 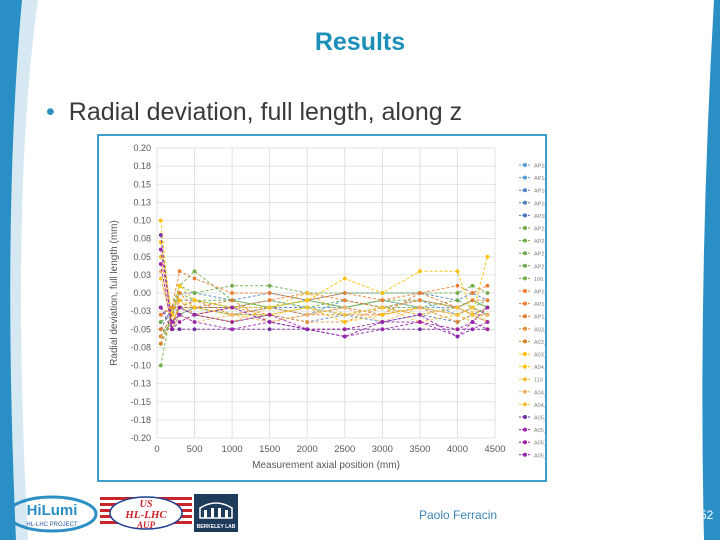 I want to click on legend-entry: AP2_104, so click(x=539, y=255).